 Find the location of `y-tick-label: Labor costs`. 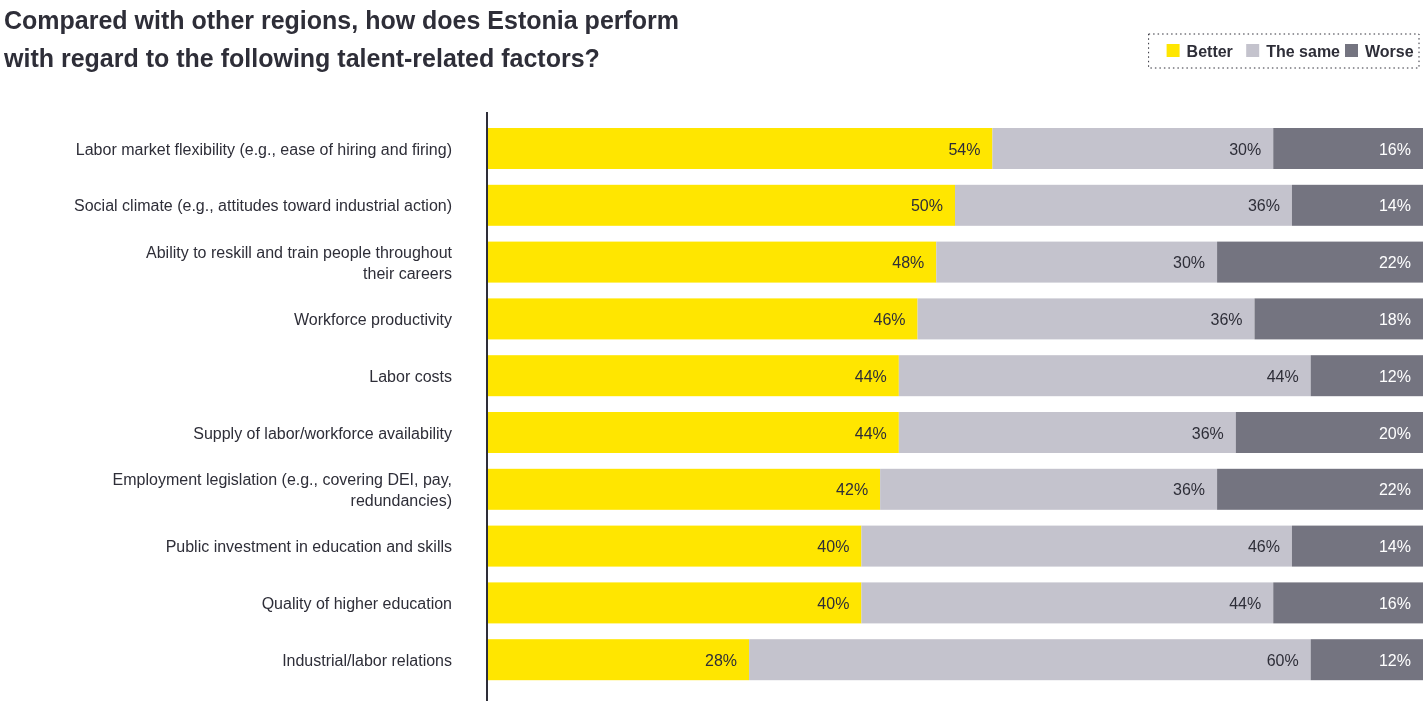

y-tick-label: Labor costs is located at coordinates (410, 376).